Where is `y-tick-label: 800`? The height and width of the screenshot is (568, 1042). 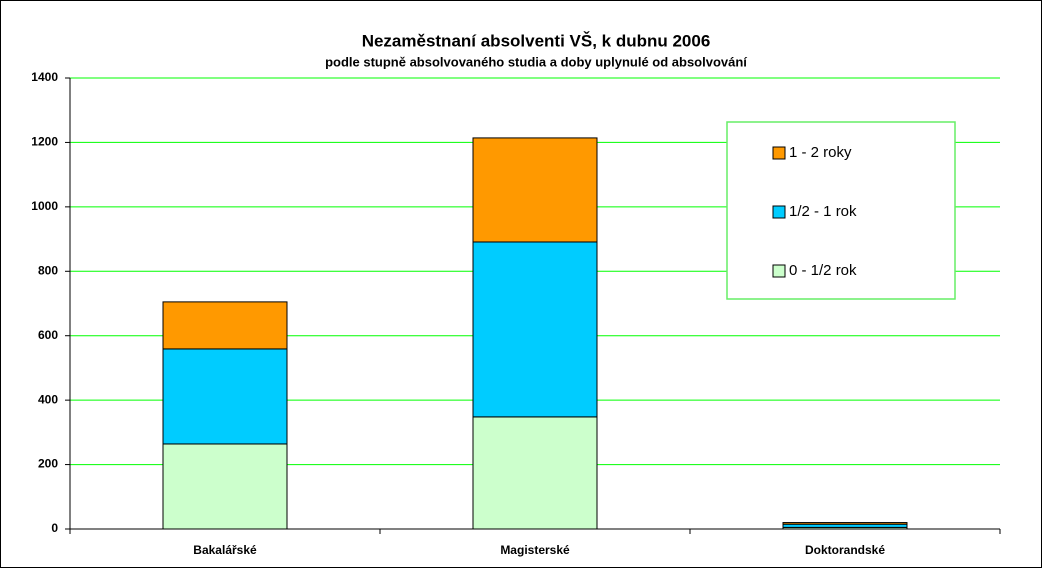 y-tick-label: 800 is located at coordinates (48, 270).